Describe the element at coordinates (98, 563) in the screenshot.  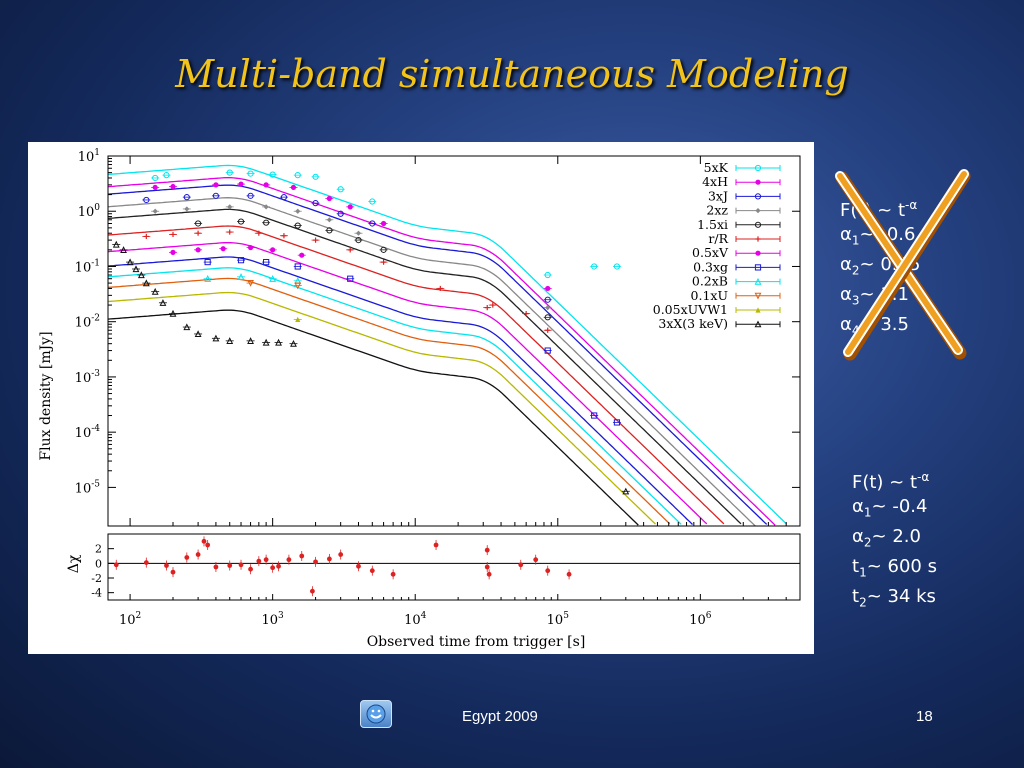
I see `residual-tick-label: 0` at that location.